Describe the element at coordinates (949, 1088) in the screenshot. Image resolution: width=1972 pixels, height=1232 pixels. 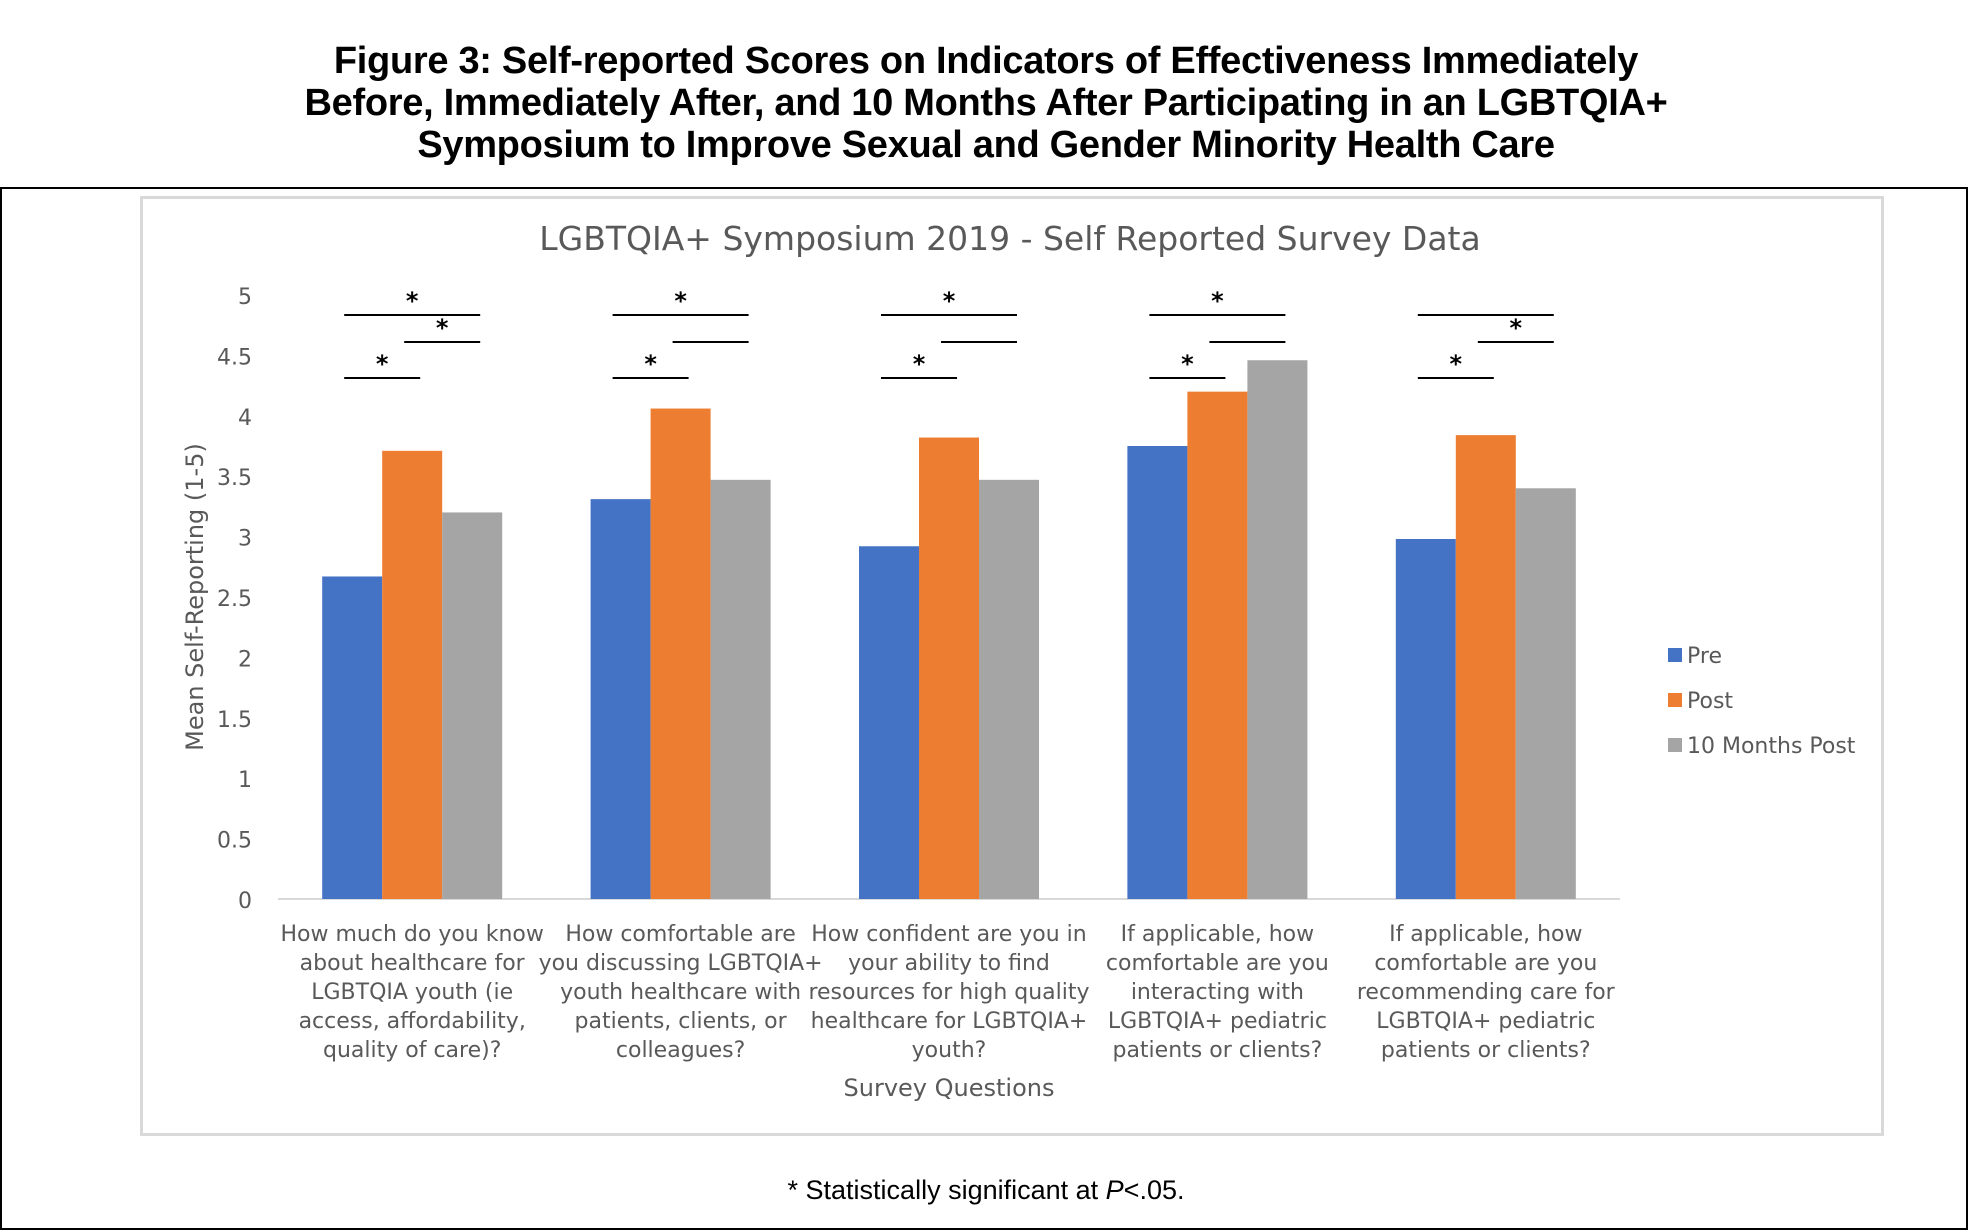
I see `x-axis-label: Survey Questions` at that location.